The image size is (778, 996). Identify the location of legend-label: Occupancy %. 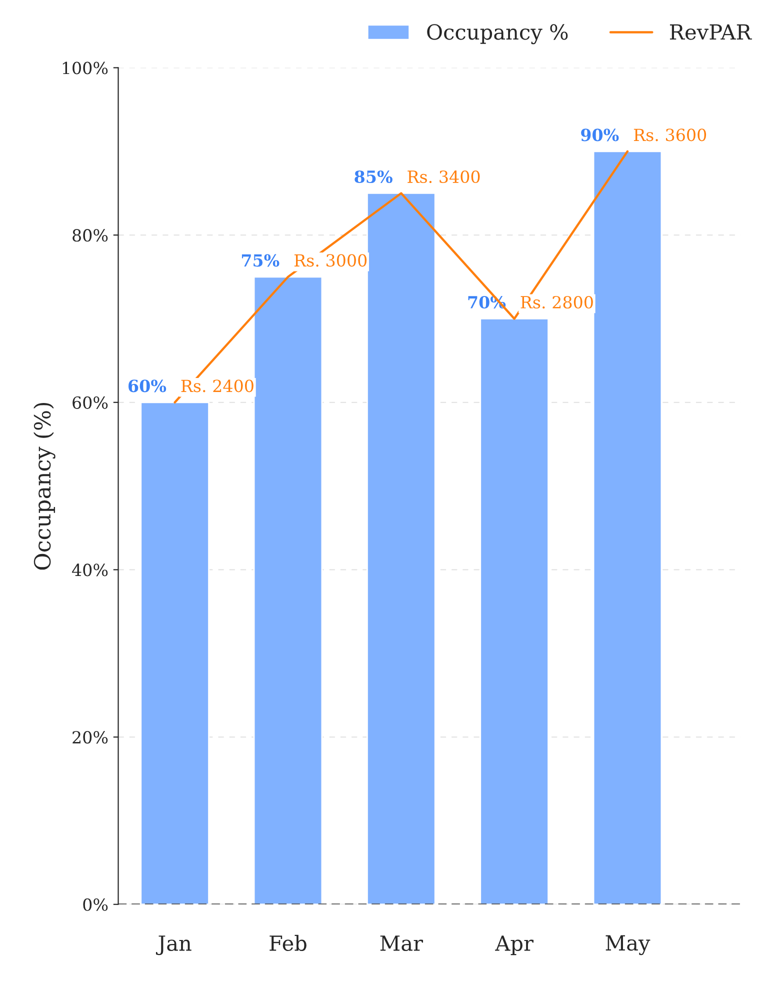
(497, 34).